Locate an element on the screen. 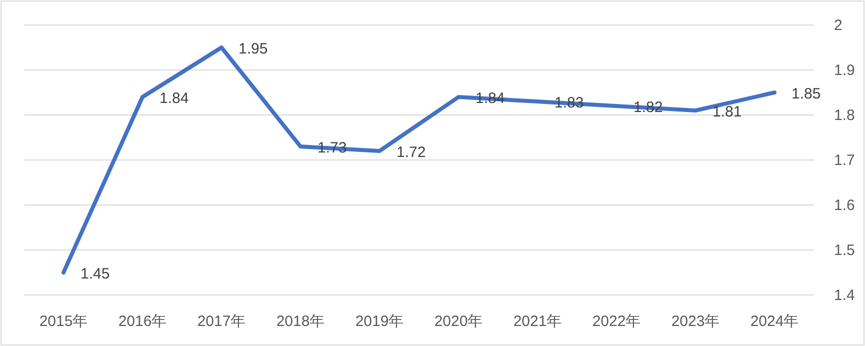 This screenshot has width=865, height=346. y-tick-label: 1.9 is located at coordinates (844, 70).